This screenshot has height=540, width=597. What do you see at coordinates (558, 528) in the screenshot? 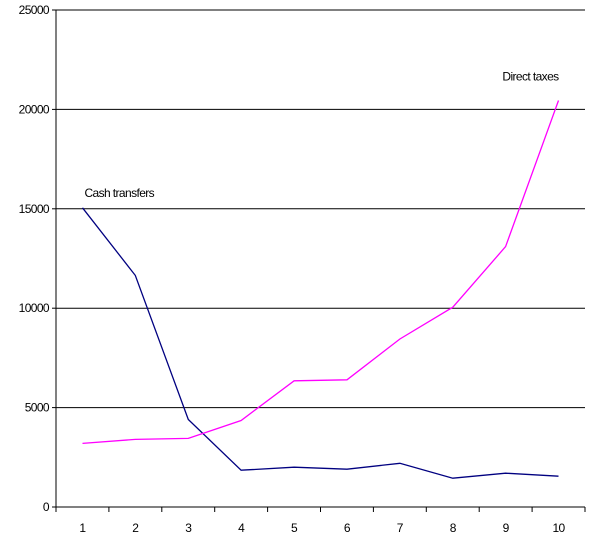
I see `x-tick-label: 10` at bounding box center [558, 528].